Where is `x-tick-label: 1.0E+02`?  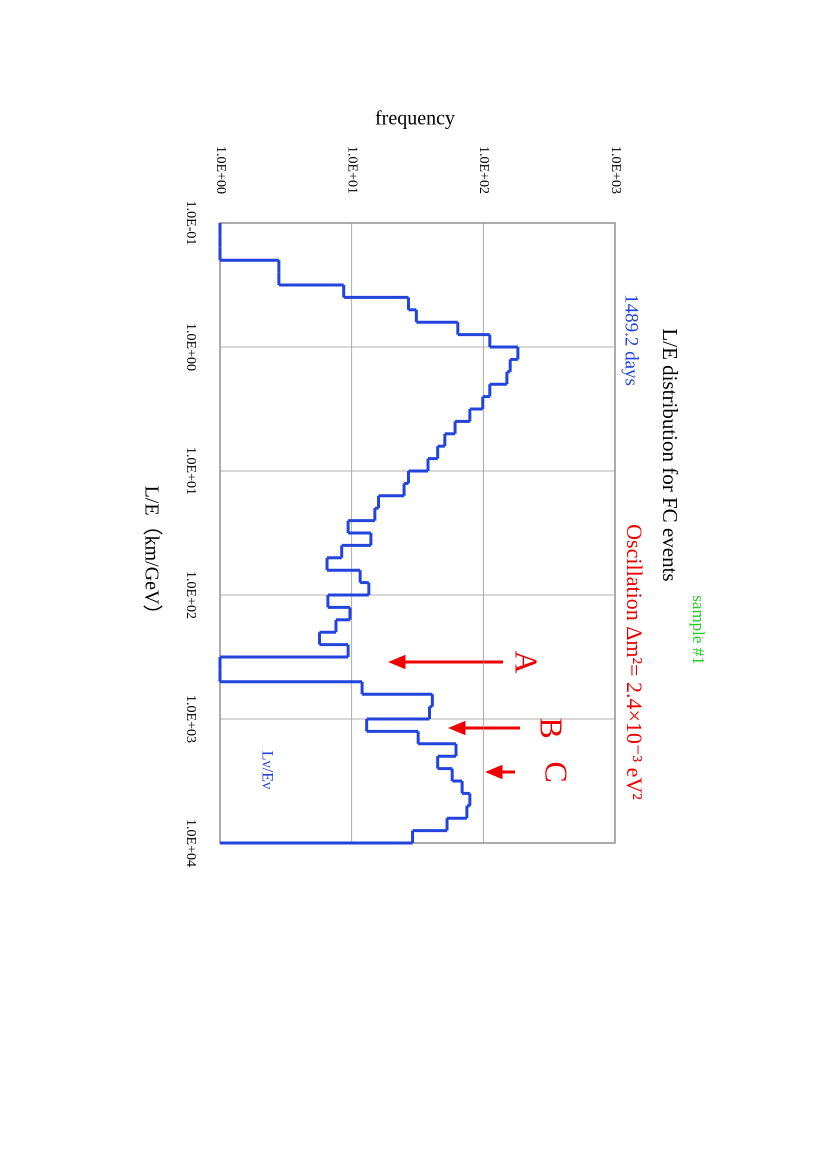 x-tick-label: 1.0E+02 is located at coordinates (190, 595).